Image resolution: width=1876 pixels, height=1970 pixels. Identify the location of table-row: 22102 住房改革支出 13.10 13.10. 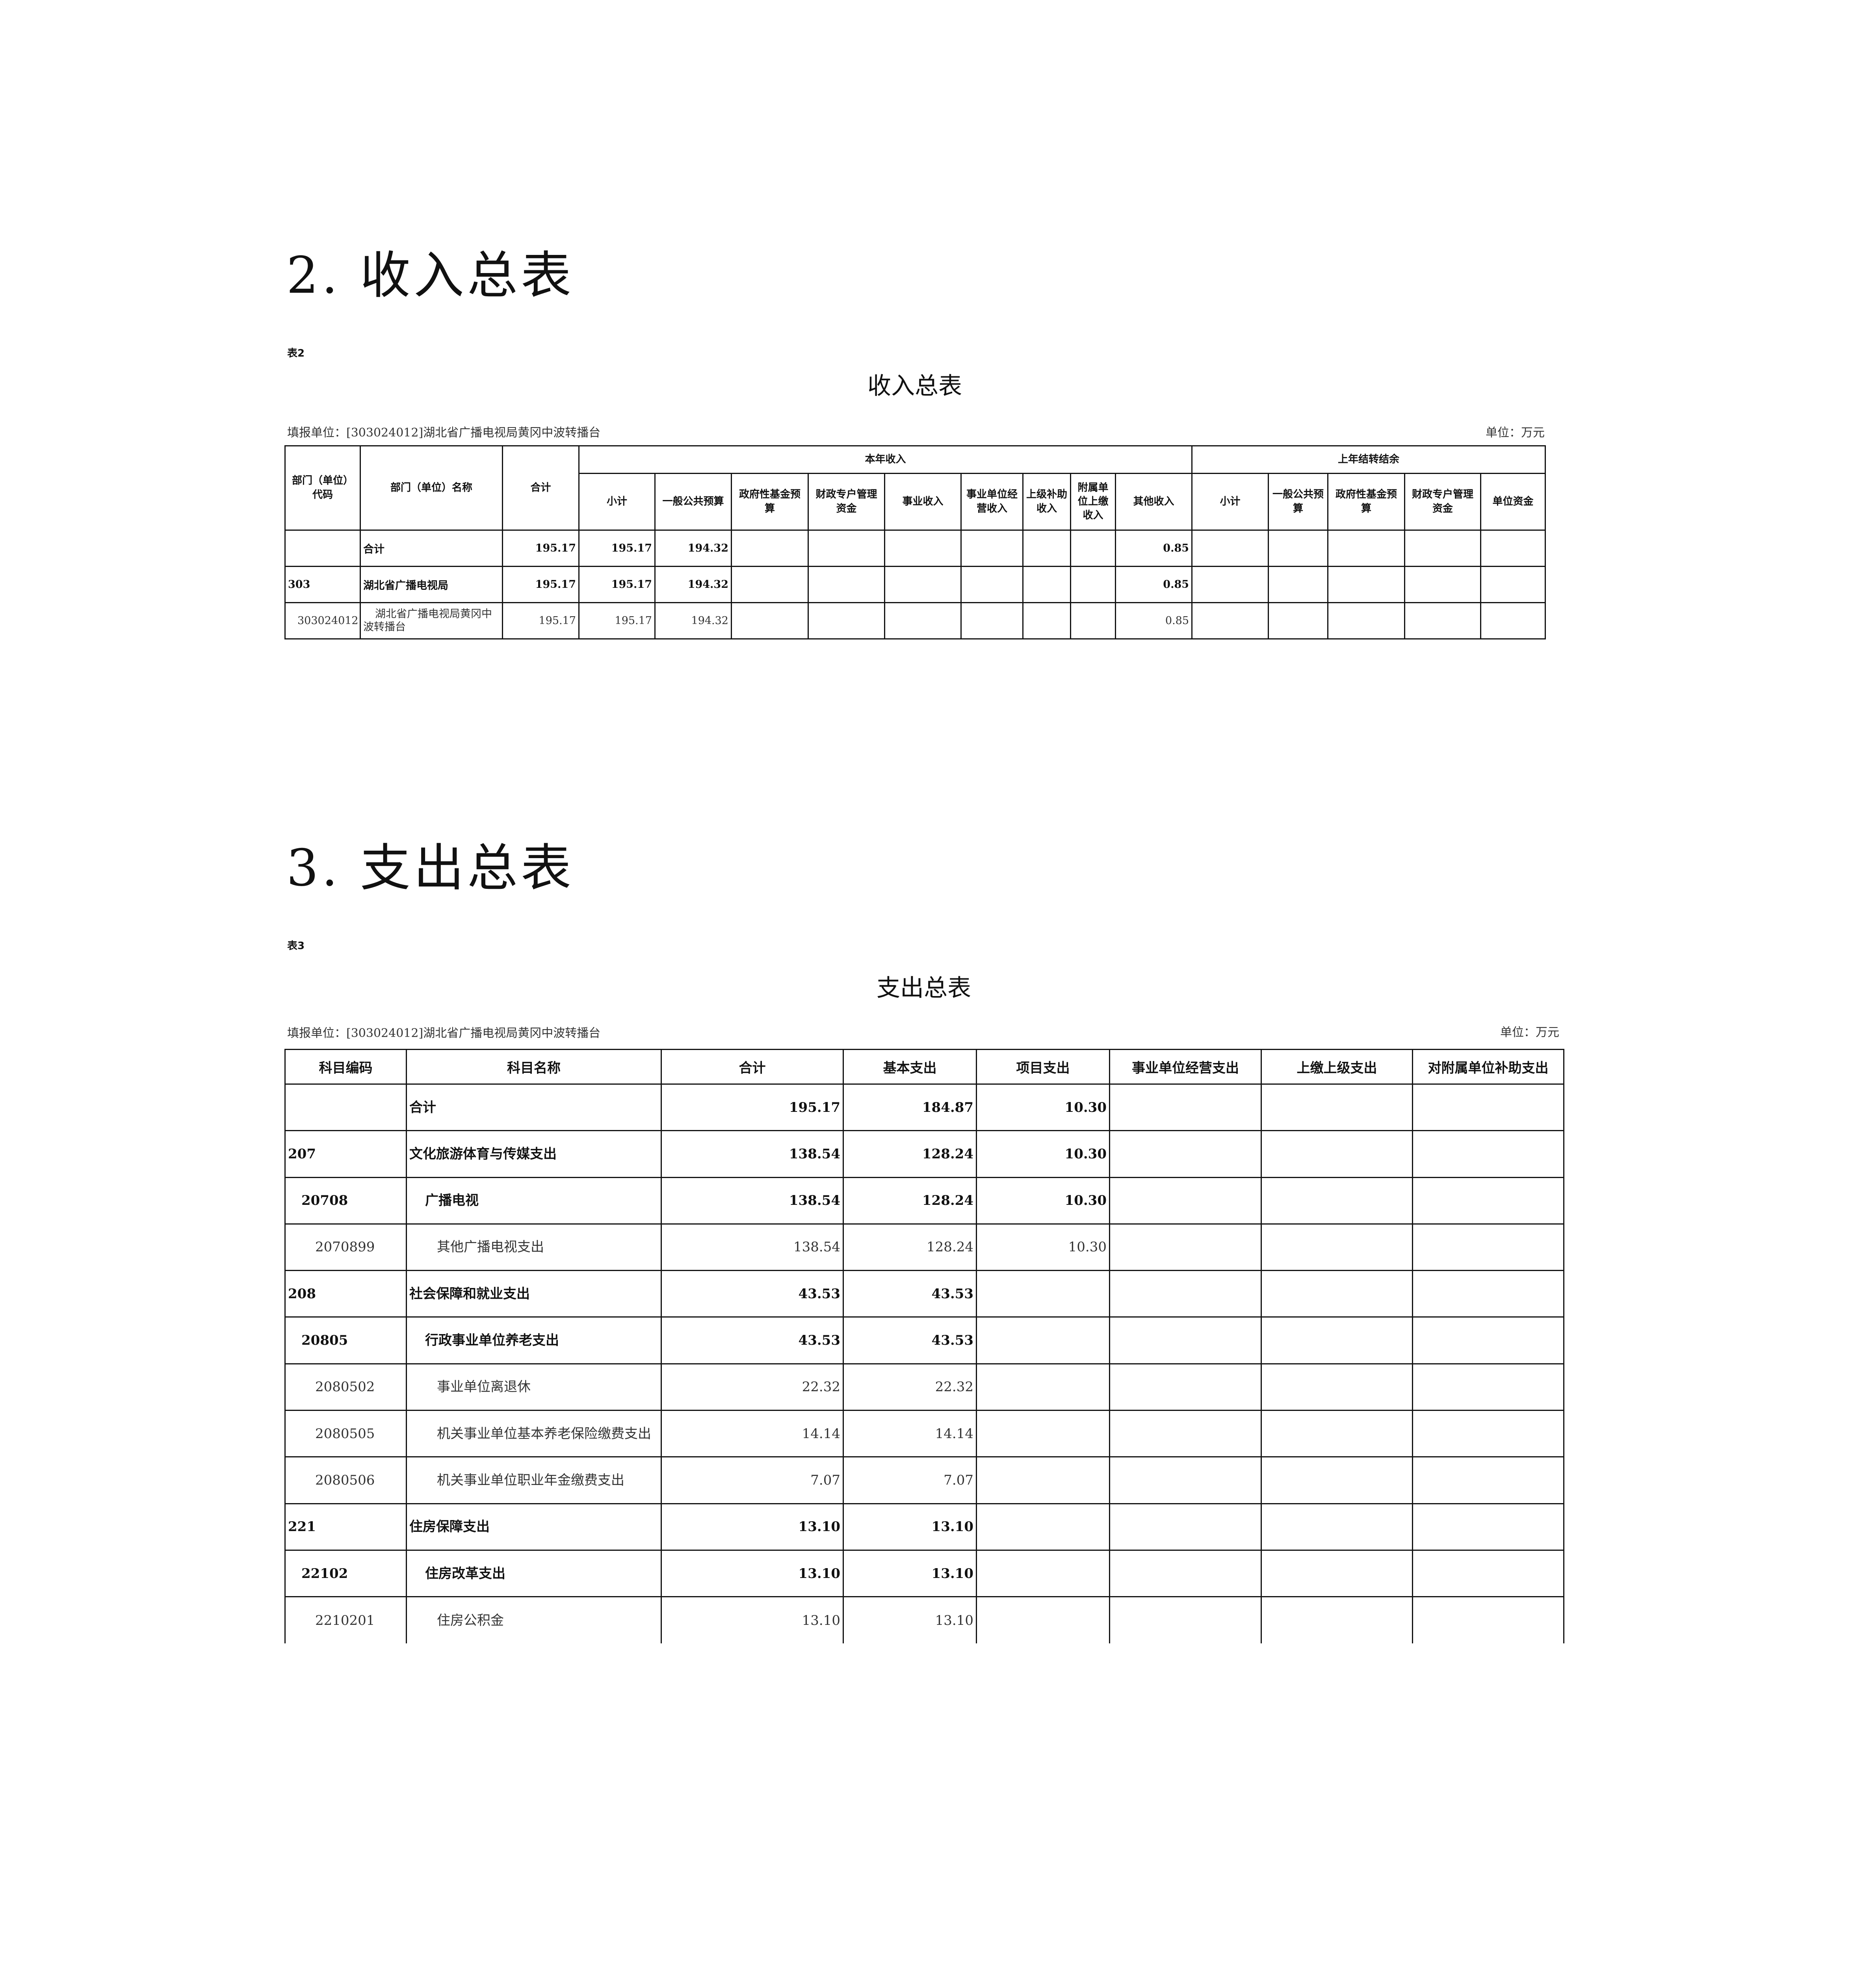
(924, 1574).